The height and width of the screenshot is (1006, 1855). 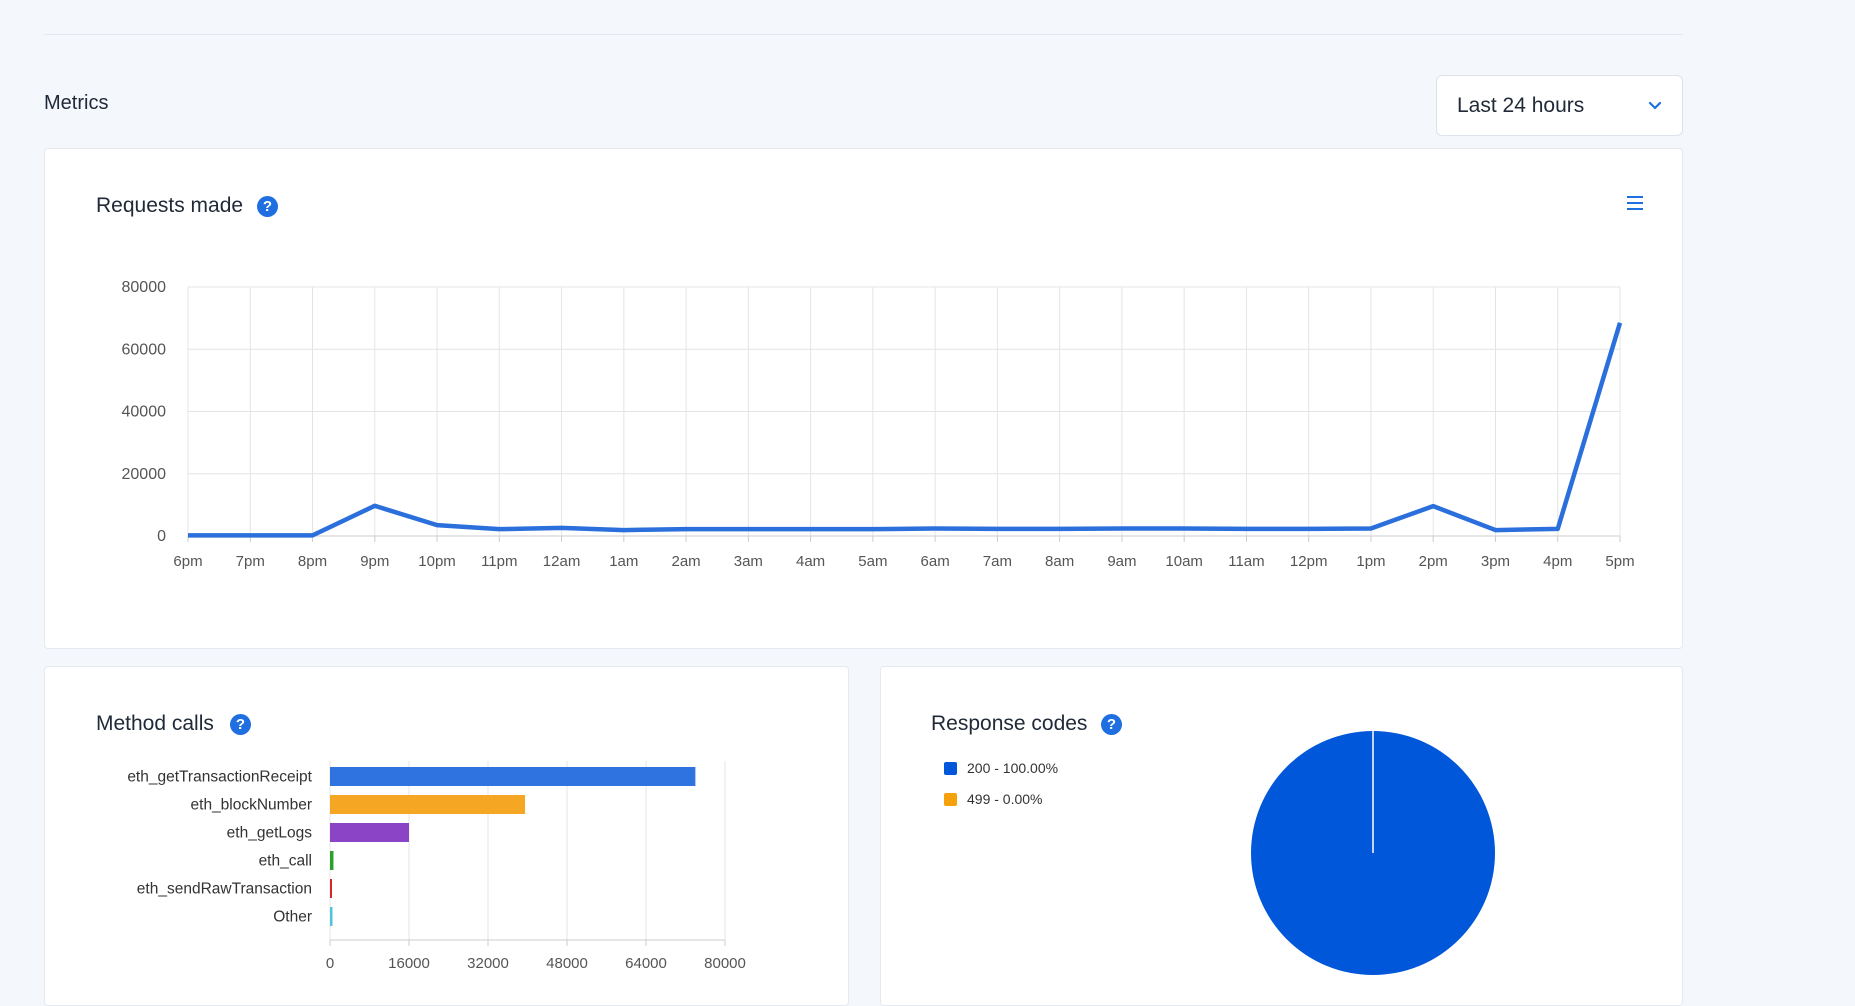 What do you see at coordinates (224, 889) in the screenshot?
I see `category-label: eth_sendRawTransaction` at bounding box center [224, 889].